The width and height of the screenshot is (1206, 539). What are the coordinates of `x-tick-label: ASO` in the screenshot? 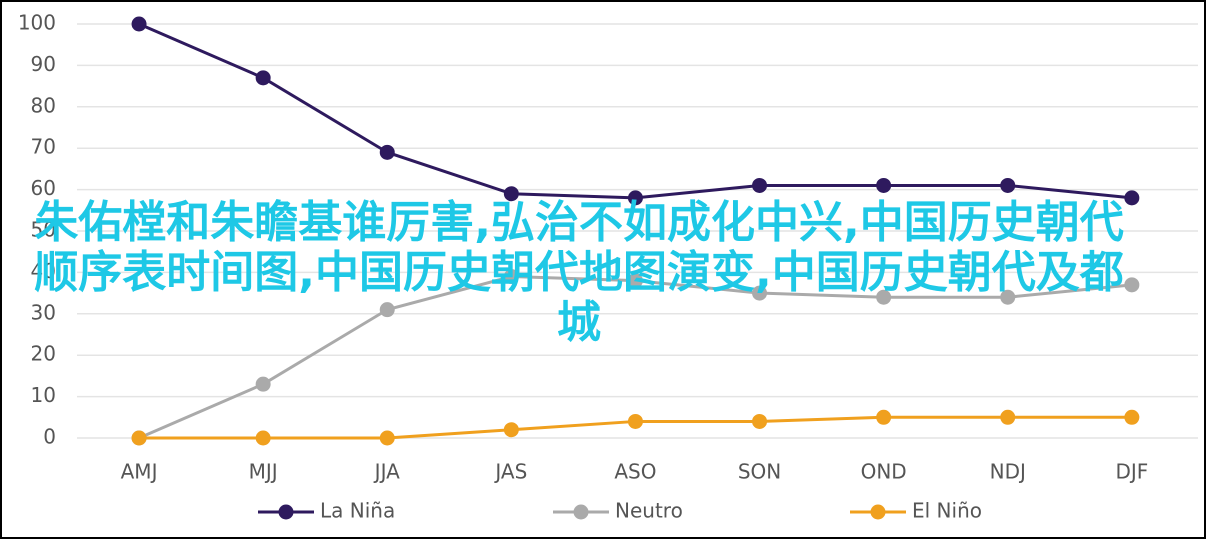 It's located at (635, 472).